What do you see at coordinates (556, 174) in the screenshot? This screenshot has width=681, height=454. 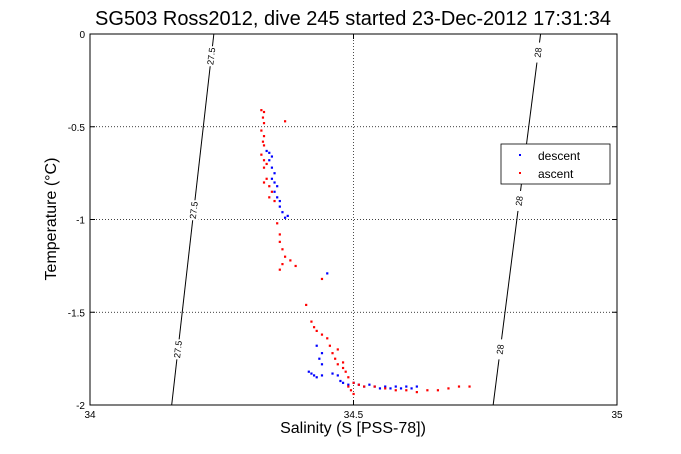 I see `legend-label-ascent: ascent` at bounding box center [556, 174].